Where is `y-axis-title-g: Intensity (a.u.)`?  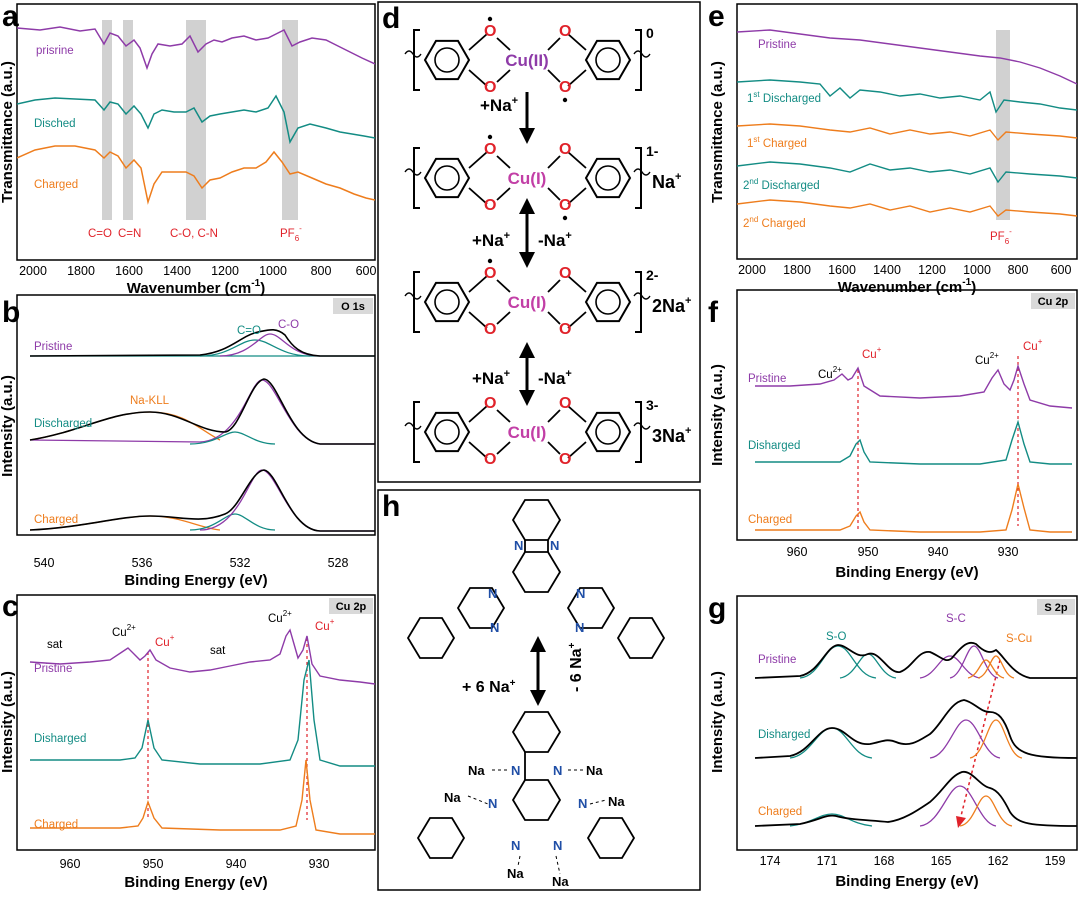
y-axis-title-g: Intensity (a.u.) is located at coordinates (717, 722).